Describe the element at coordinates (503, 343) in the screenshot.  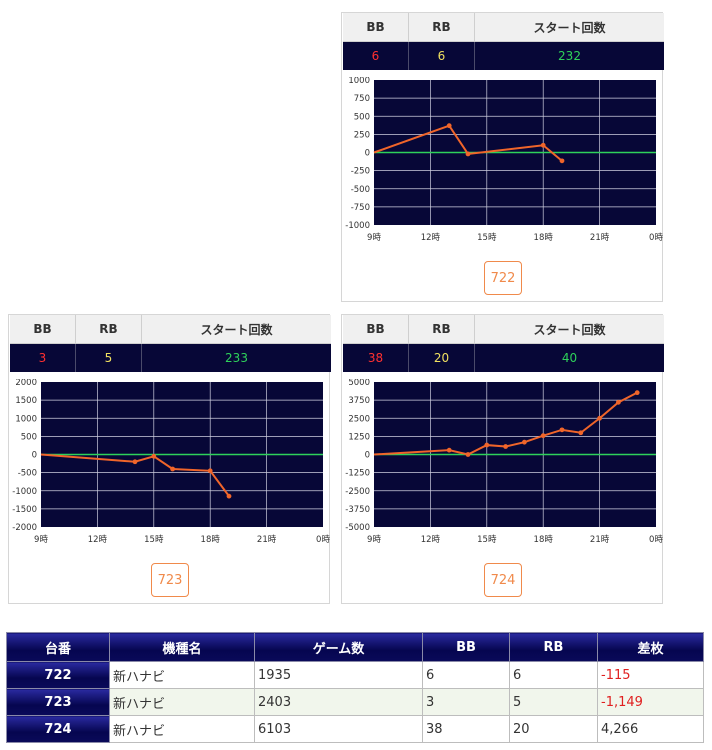
I see `stats-panel: BB RB スタート回数 38 20 40` at that location.